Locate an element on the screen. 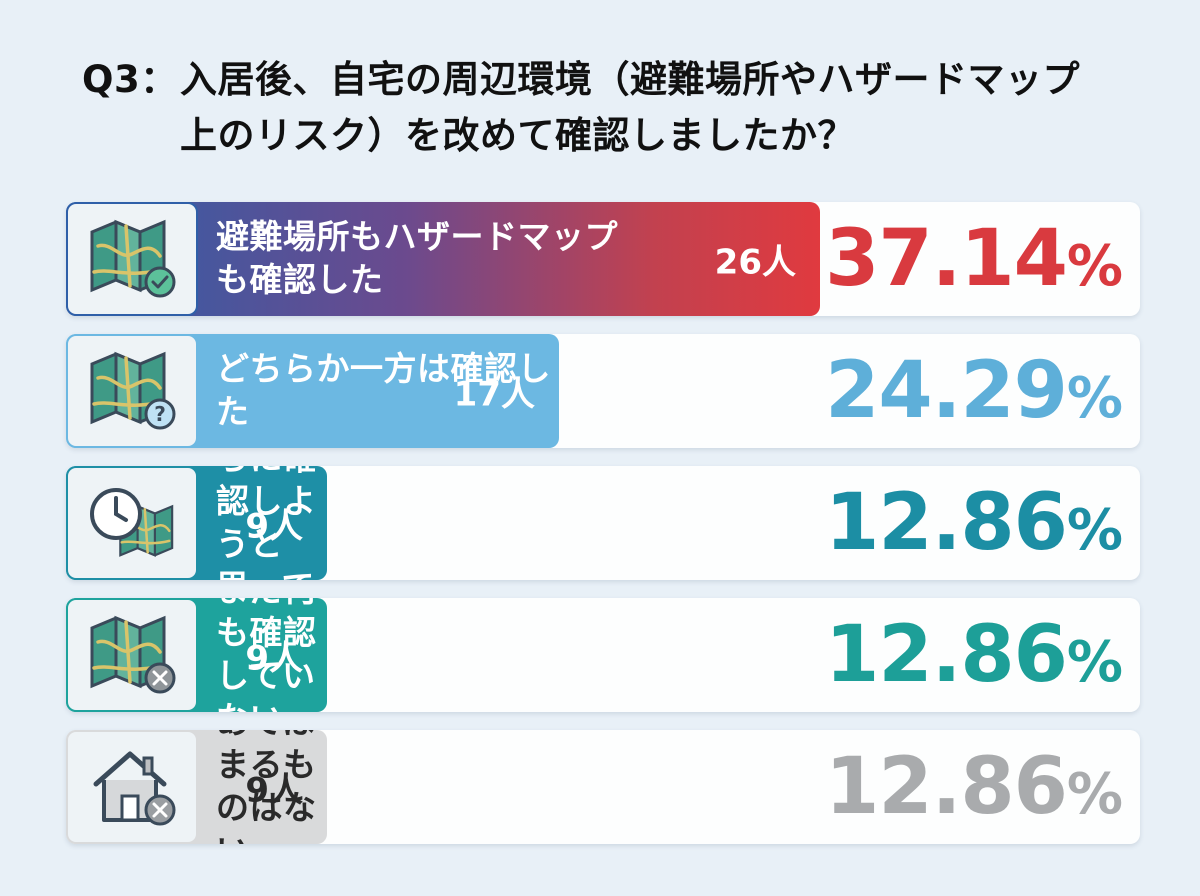  title-line-1: 入居後、自宅の周辺環境（避難場所やハザードマップ is located at coordinates (630, 79).